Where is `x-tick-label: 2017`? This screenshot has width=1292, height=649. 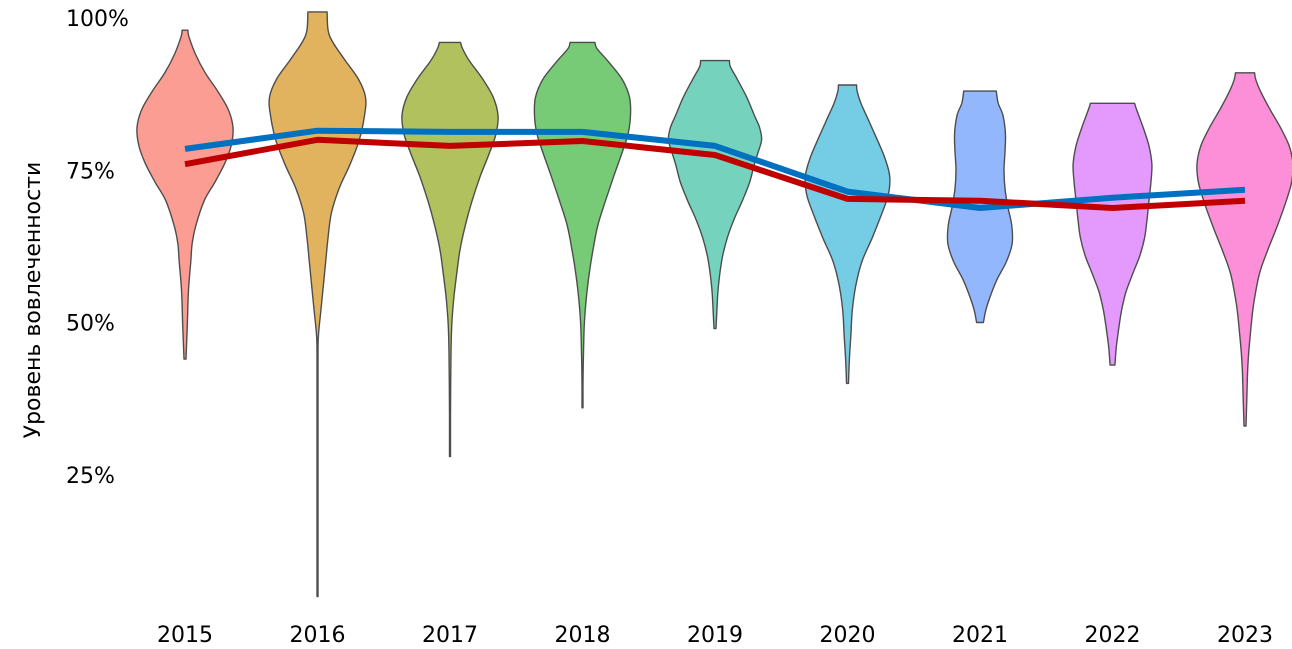 x-tick-label: 2017 is located at coordinates (450, 634).